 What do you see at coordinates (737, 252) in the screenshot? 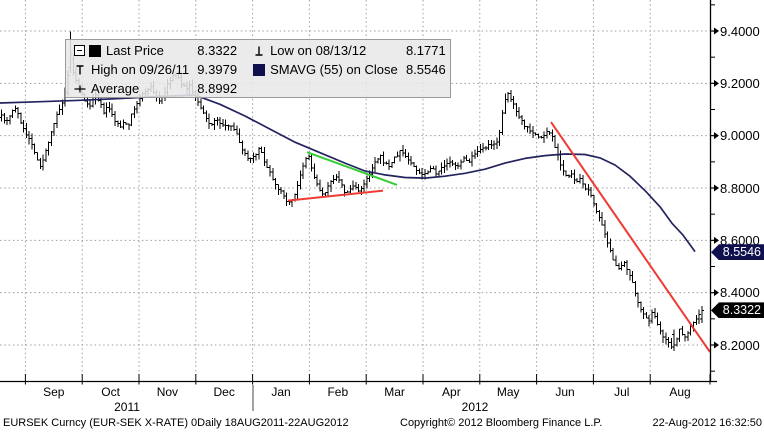
I see `smavg-price-badge: 8.5546` at bounding box center [737, 252].